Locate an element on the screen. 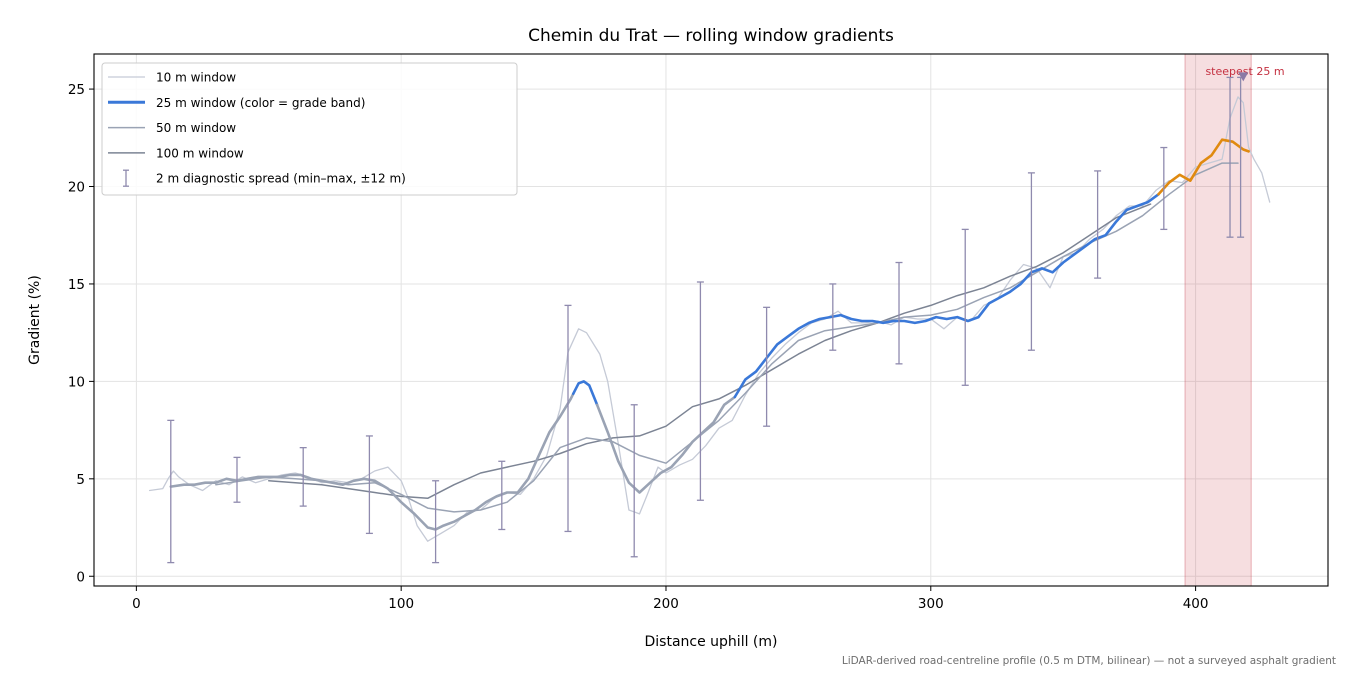 This screenshot has width=1350, height=675. y-tick-label: 0 is located at coordinates (80, 577).